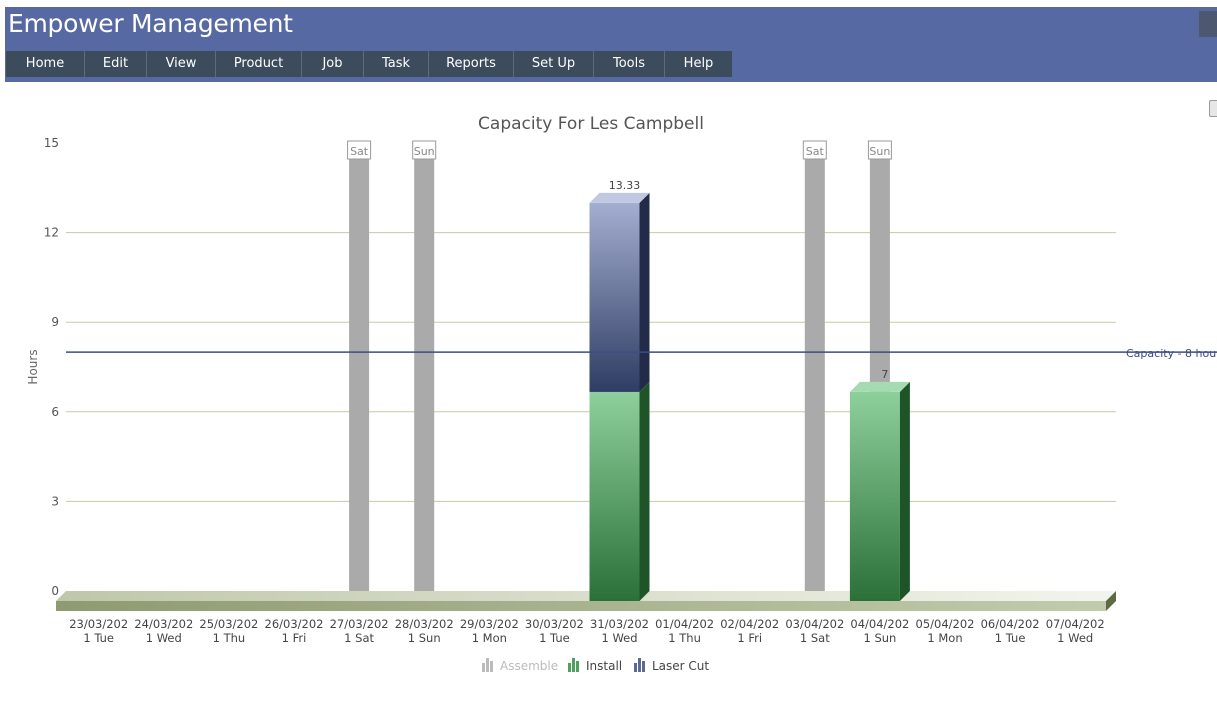 This screenshot has width=1217, height=710. I want to click on x-tick-date: 06/04/202, so click(1010, 624).